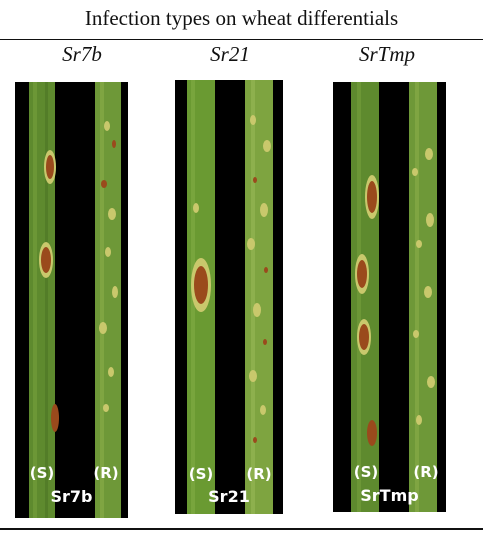 Image resolution: width=483 pixels, height=535 pixels. Describe the element at coordinates (241, 529) in the screenshot. I see `bottom-rule` at that location.